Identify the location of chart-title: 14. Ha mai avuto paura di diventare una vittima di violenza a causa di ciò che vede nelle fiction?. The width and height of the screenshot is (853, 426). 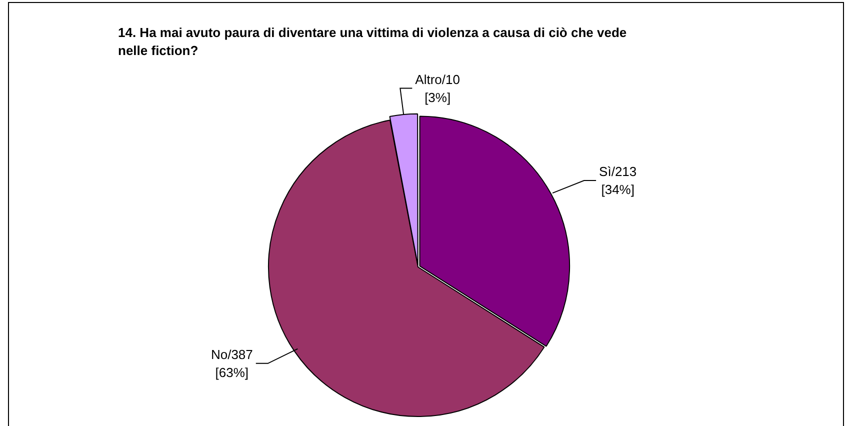
(373, 42).